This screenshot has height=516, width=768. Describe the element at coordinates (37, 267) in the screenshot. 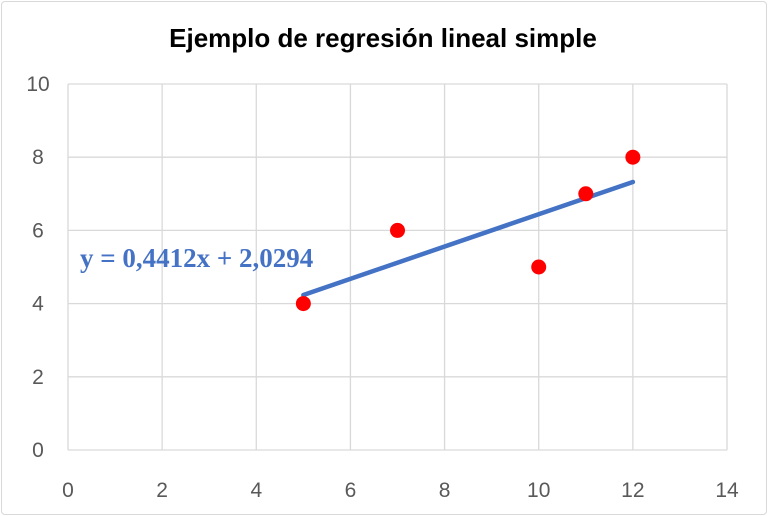

I see `y-axis-tick-labels: 0 2 4 6 8 10` at that location.